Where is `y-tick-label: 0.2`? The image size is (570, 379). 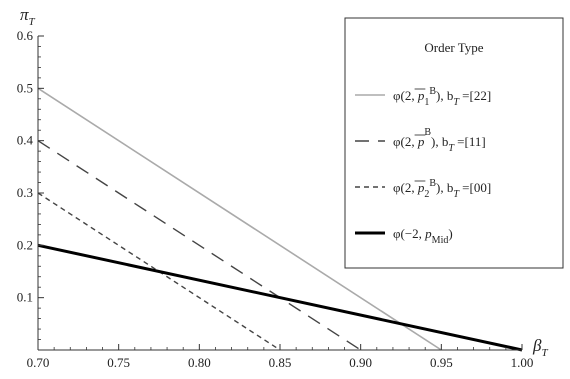
y-tick-label: 0.2 is located at coordinates (25, 244).